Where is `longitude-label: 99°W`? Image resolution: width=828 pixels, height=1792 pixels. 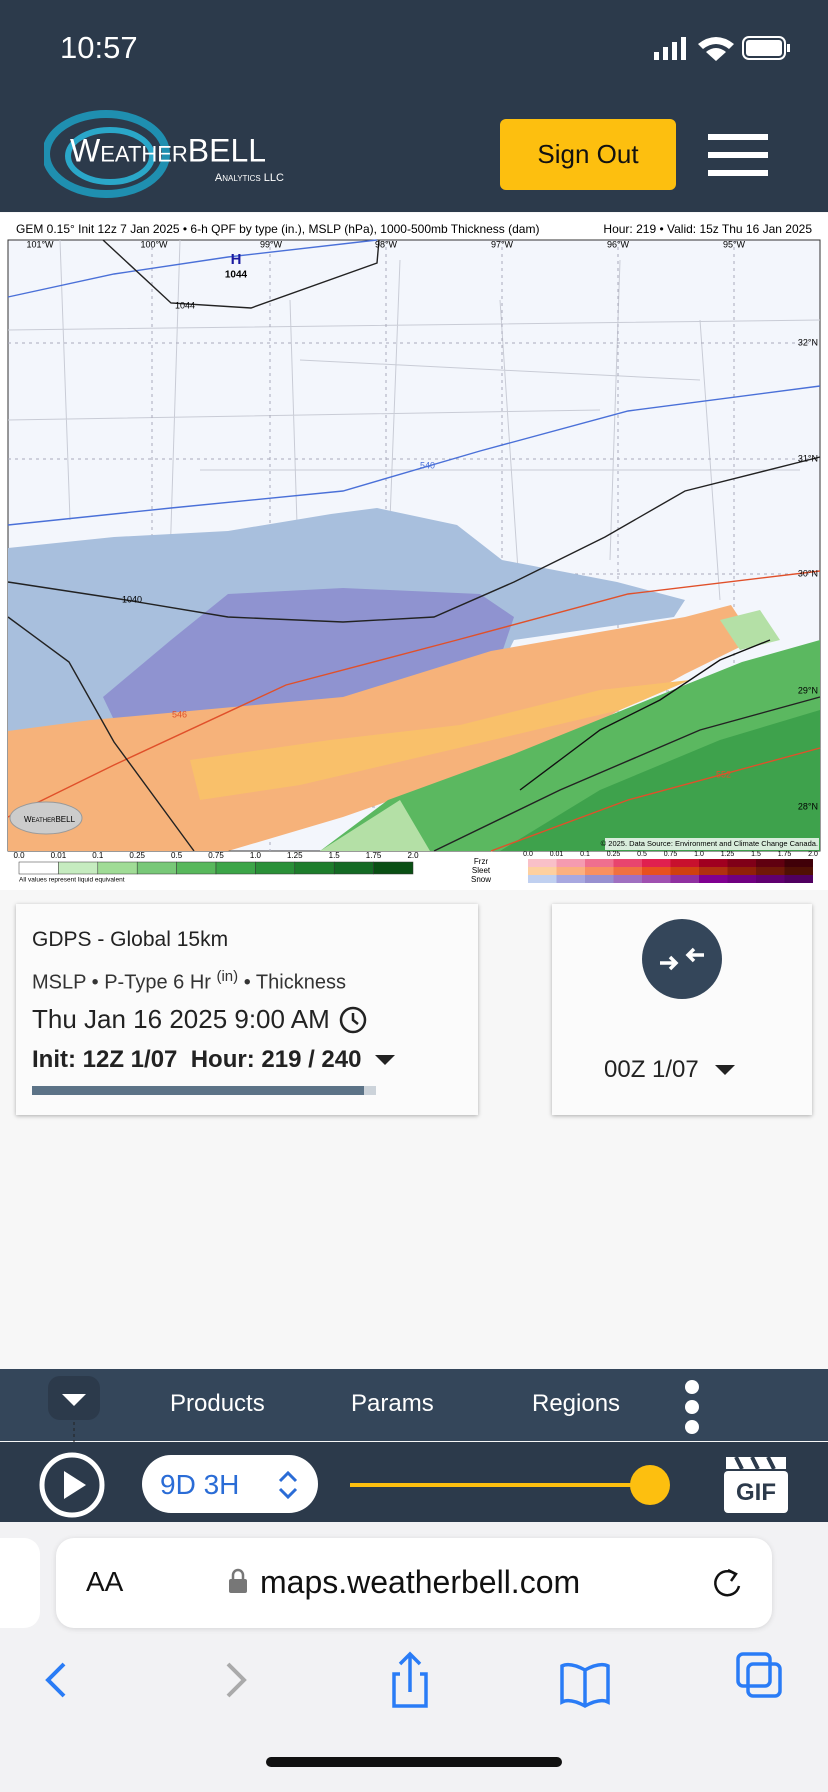
longitude-label: 99°W is located at coordinates (271, 244).